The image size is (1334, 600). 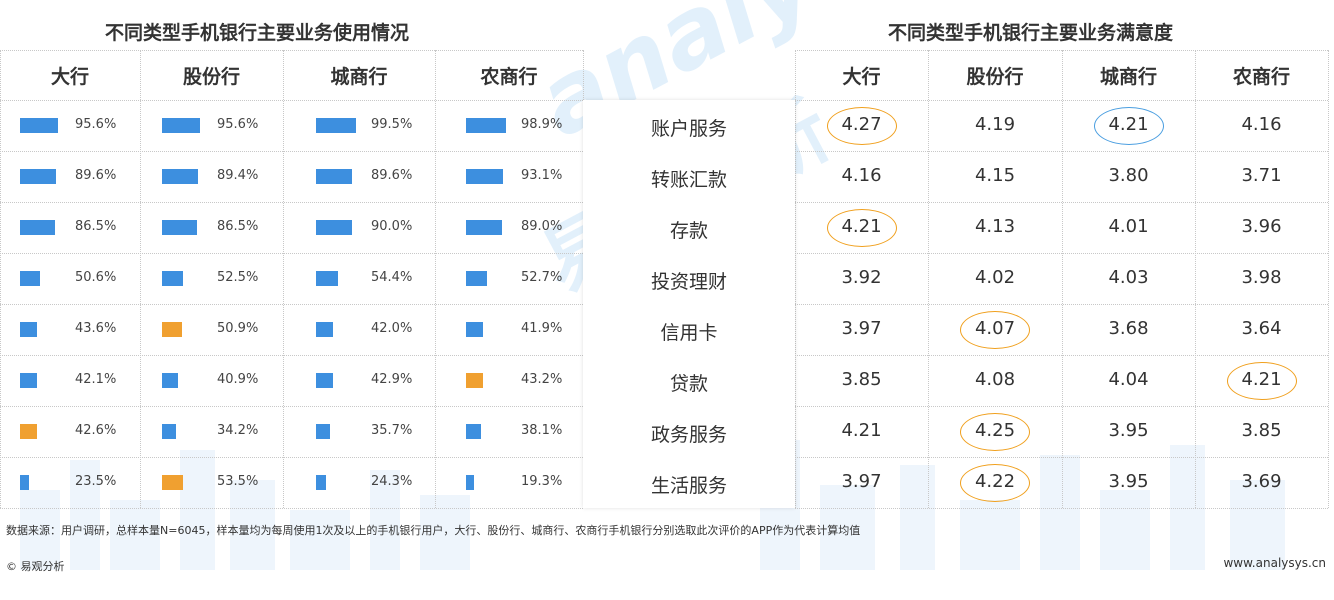 I want to click on usage-value-label: 24.3%, so click(x=392, y=481).